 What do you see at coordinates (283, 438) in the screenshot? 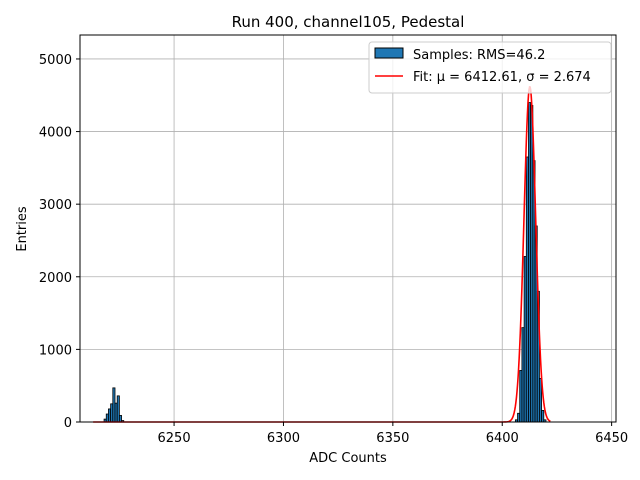
I see `x-tick-label: 6300` at bounding box center [283, 438].